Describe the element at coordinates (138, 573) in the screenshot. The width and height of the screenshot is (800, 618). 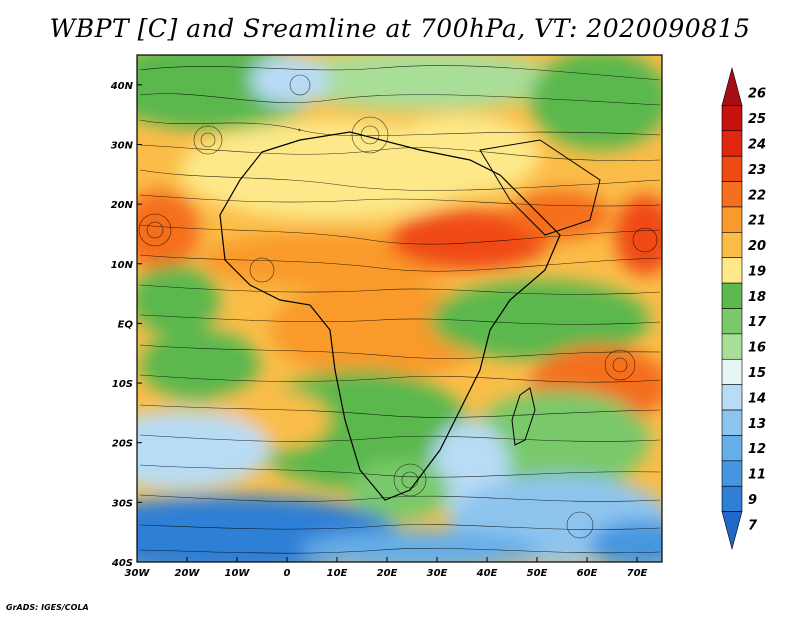
I see `x-tick-label: 30W` at that location.